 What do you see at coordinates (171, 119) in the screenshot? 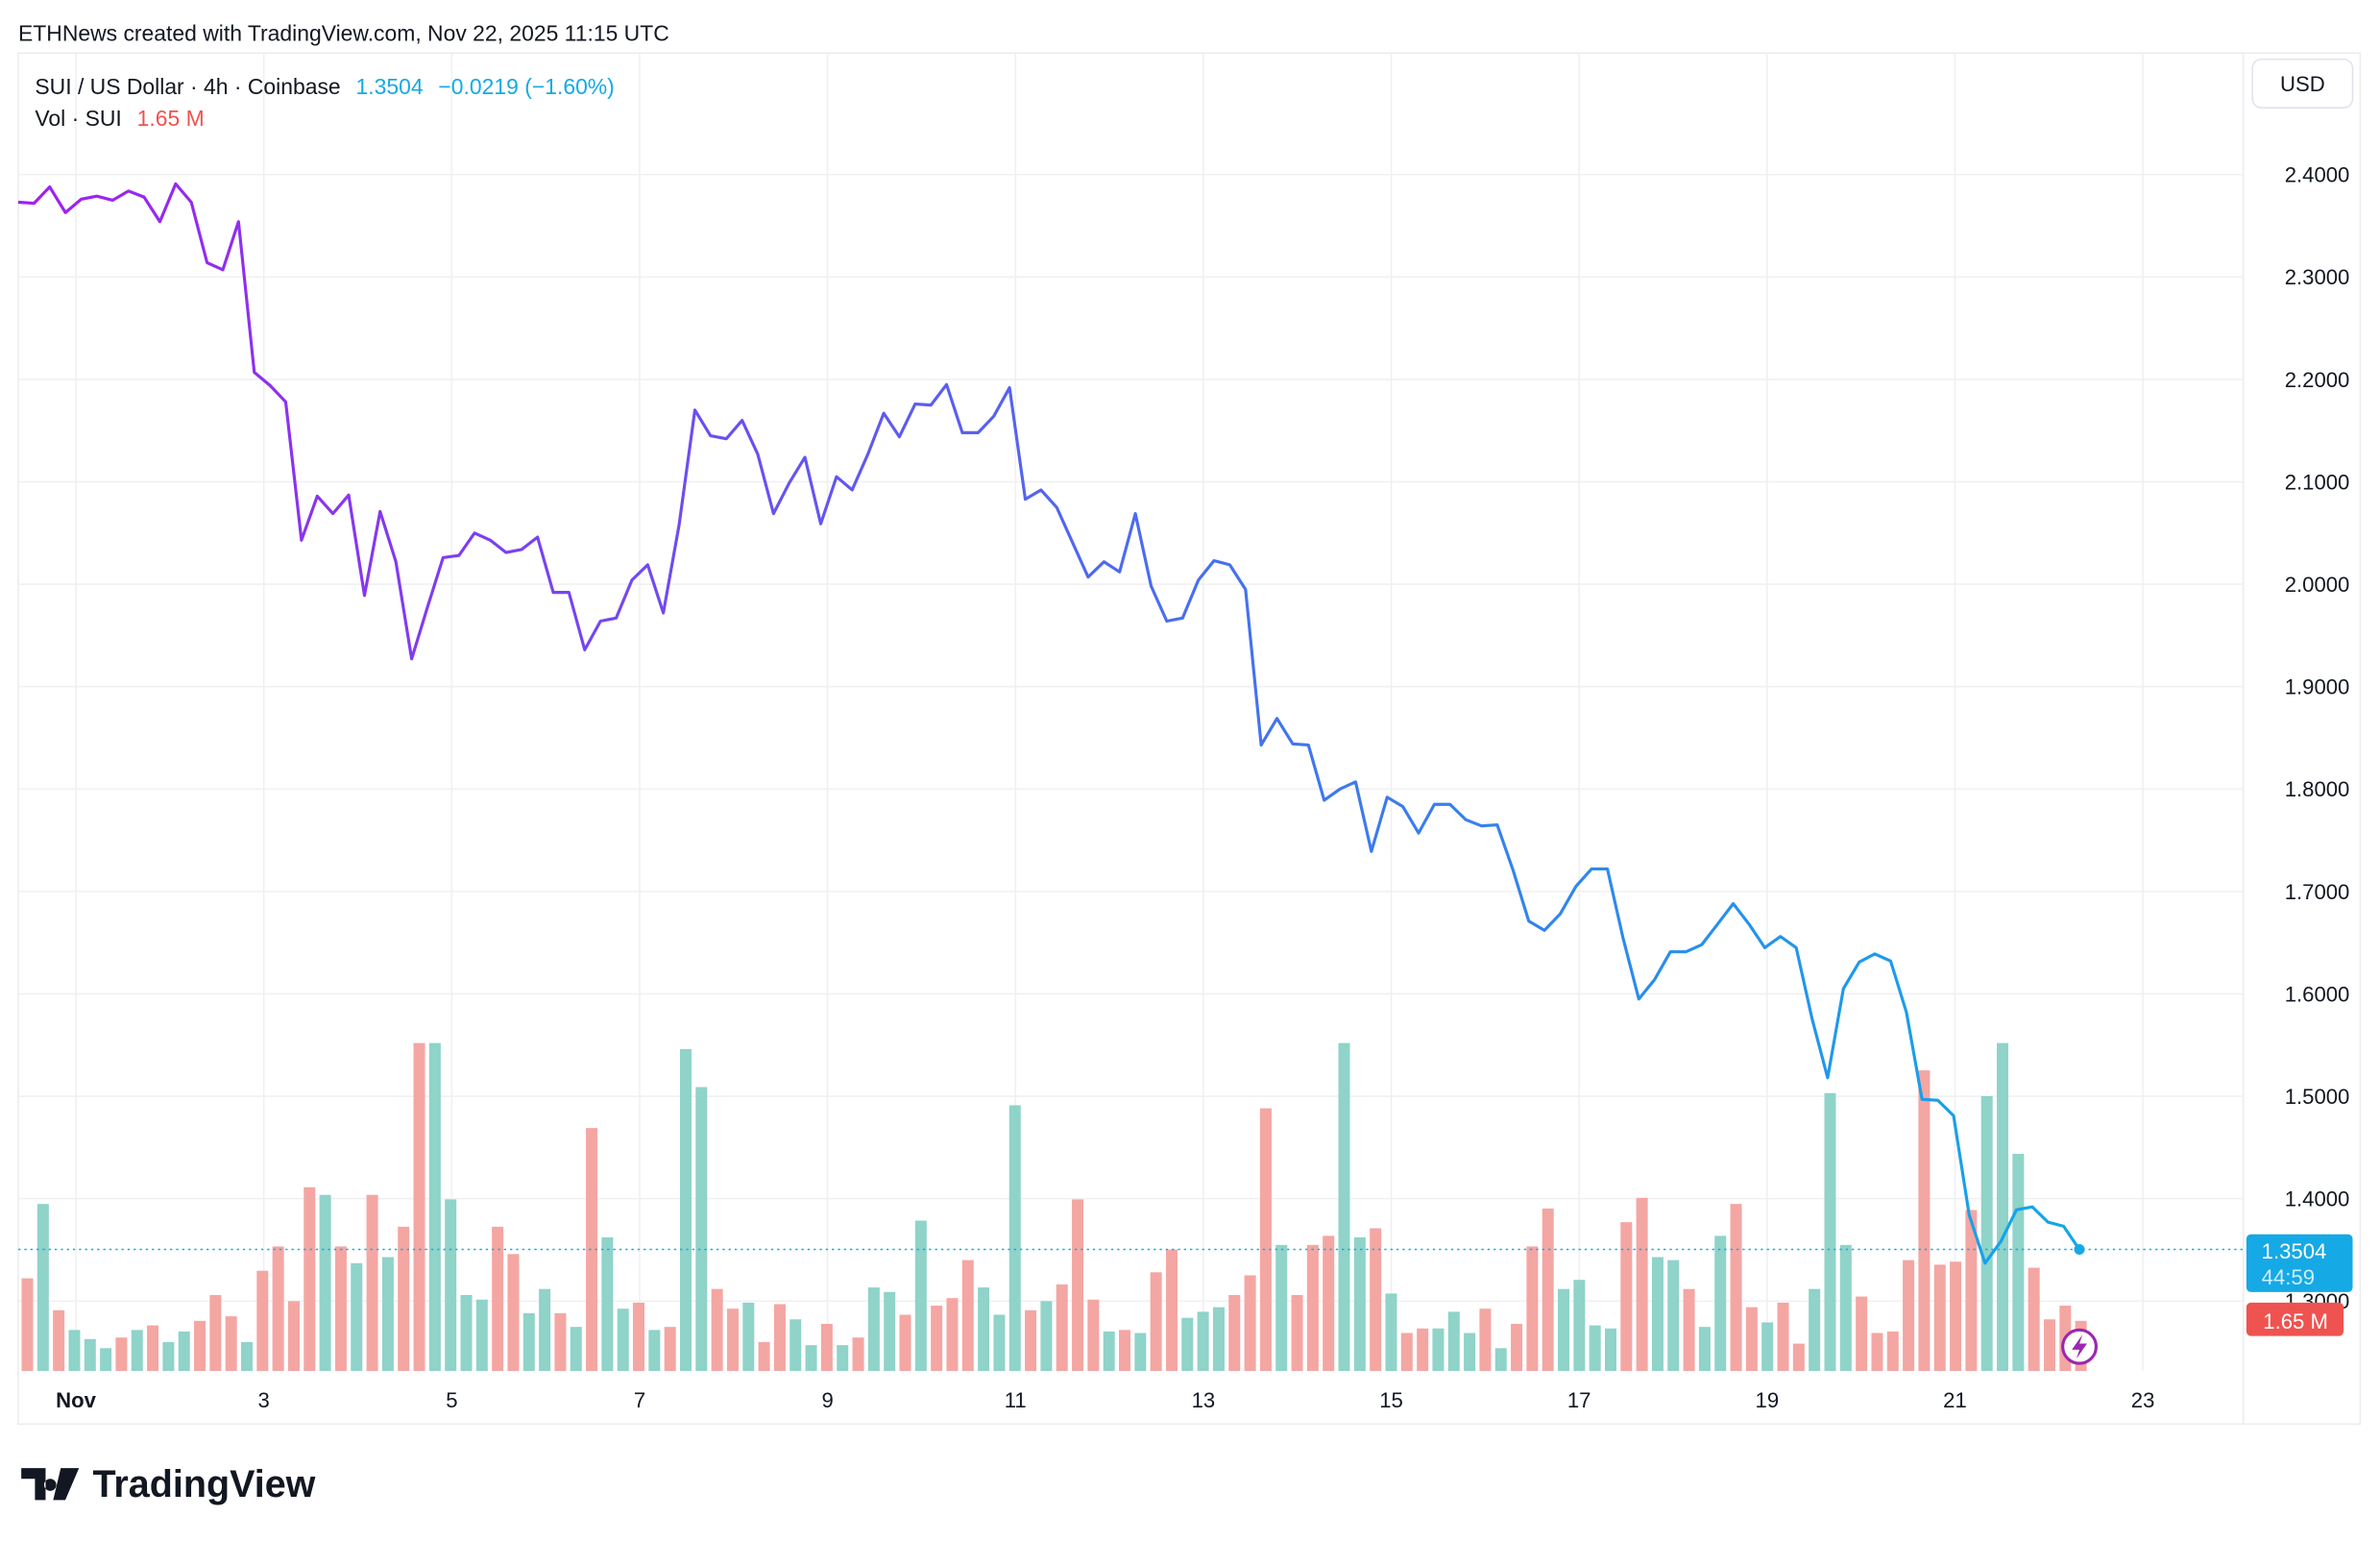
I see `legend-volume-value: 1.65 M` at bounding box center [171, 119].